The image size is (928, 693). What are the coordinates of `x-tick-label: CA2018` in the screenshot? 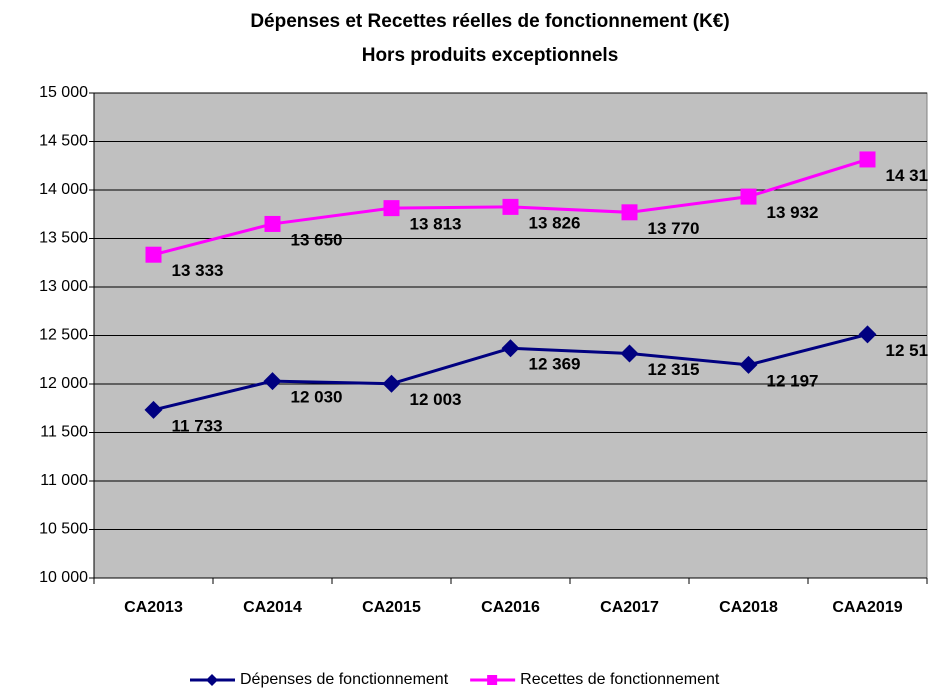 It's located at (748, 607).